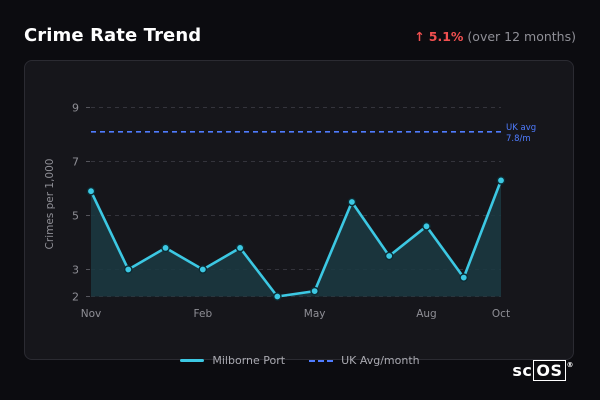 This screenshot has width=600, height=400. Describe the element at coordinates (75, 297) in the screenshot. I see `y-tick-label: 2` at that location.